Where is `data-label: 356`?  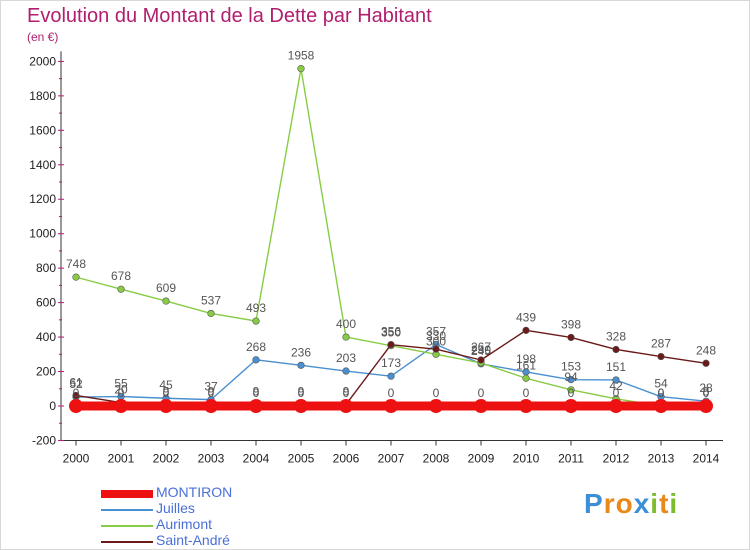
data-label: 356 is located at coordinates (391, 332).